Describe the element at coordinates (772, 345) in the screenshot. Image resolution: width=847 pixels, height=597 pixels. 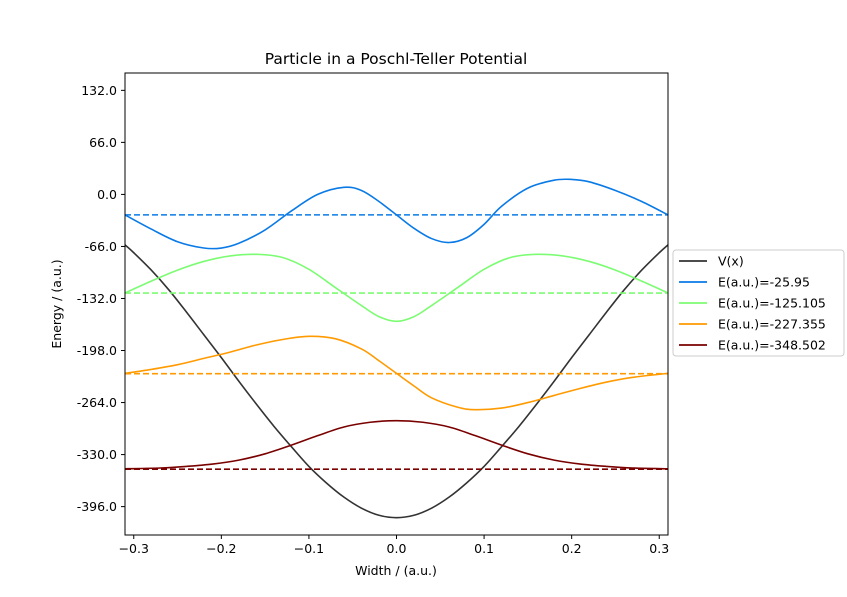
I see `legend-label: E(a.u.)=-348.502` at that location.